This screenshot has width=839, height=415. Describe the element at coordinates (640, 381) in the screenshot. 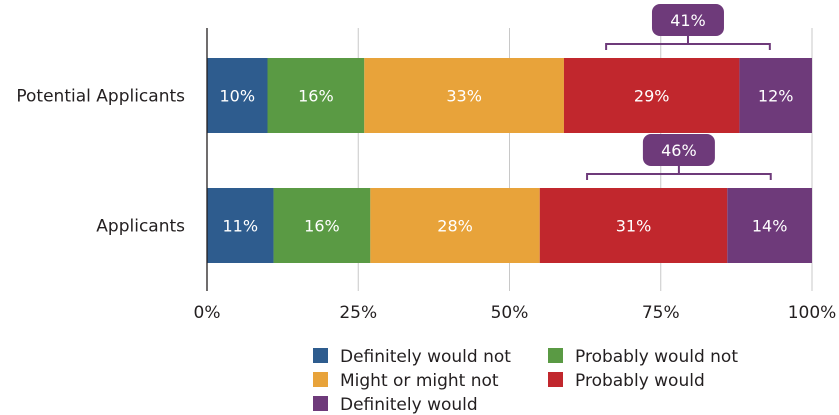

I see `legend-label-probably-would: Probably would` at that location.